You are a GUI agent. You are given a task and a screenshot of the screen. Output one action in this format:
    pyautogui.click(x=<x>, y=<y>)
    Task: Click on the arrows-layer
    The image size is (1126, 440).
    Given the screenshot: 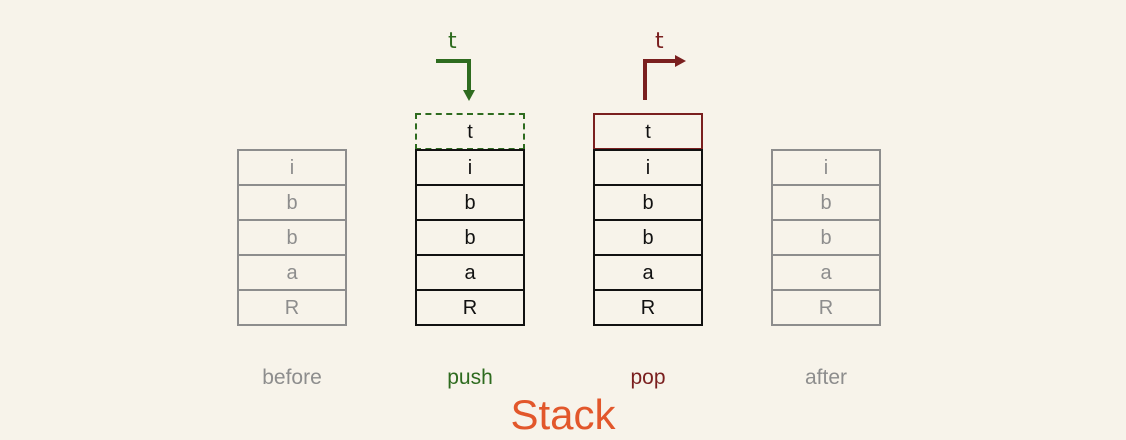 What is the action you would take?
    pyautogui.click(x=561, y=78)
    